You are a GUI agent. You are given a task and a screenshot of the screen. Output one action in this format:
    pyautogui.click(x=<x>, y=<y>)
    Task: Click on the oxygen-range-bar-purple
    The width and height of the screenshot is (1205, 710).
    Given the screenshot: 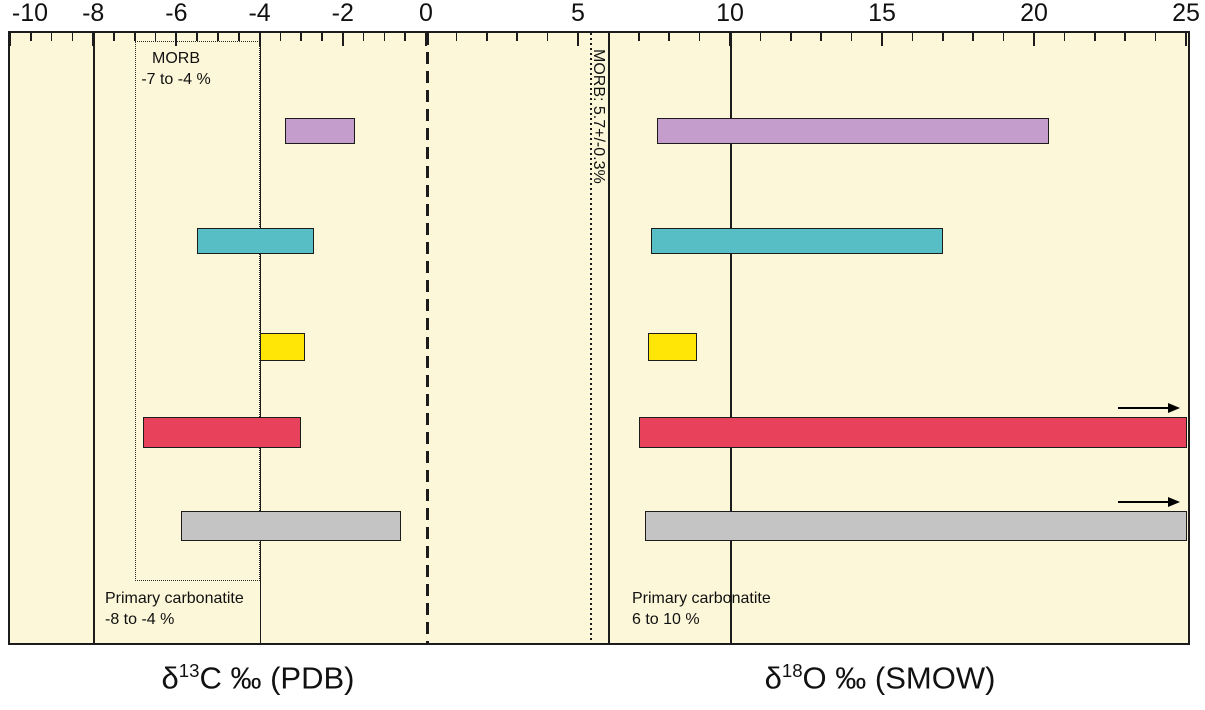 What is the action you would take?
    pyautogui.click(x=853, y=131)
    